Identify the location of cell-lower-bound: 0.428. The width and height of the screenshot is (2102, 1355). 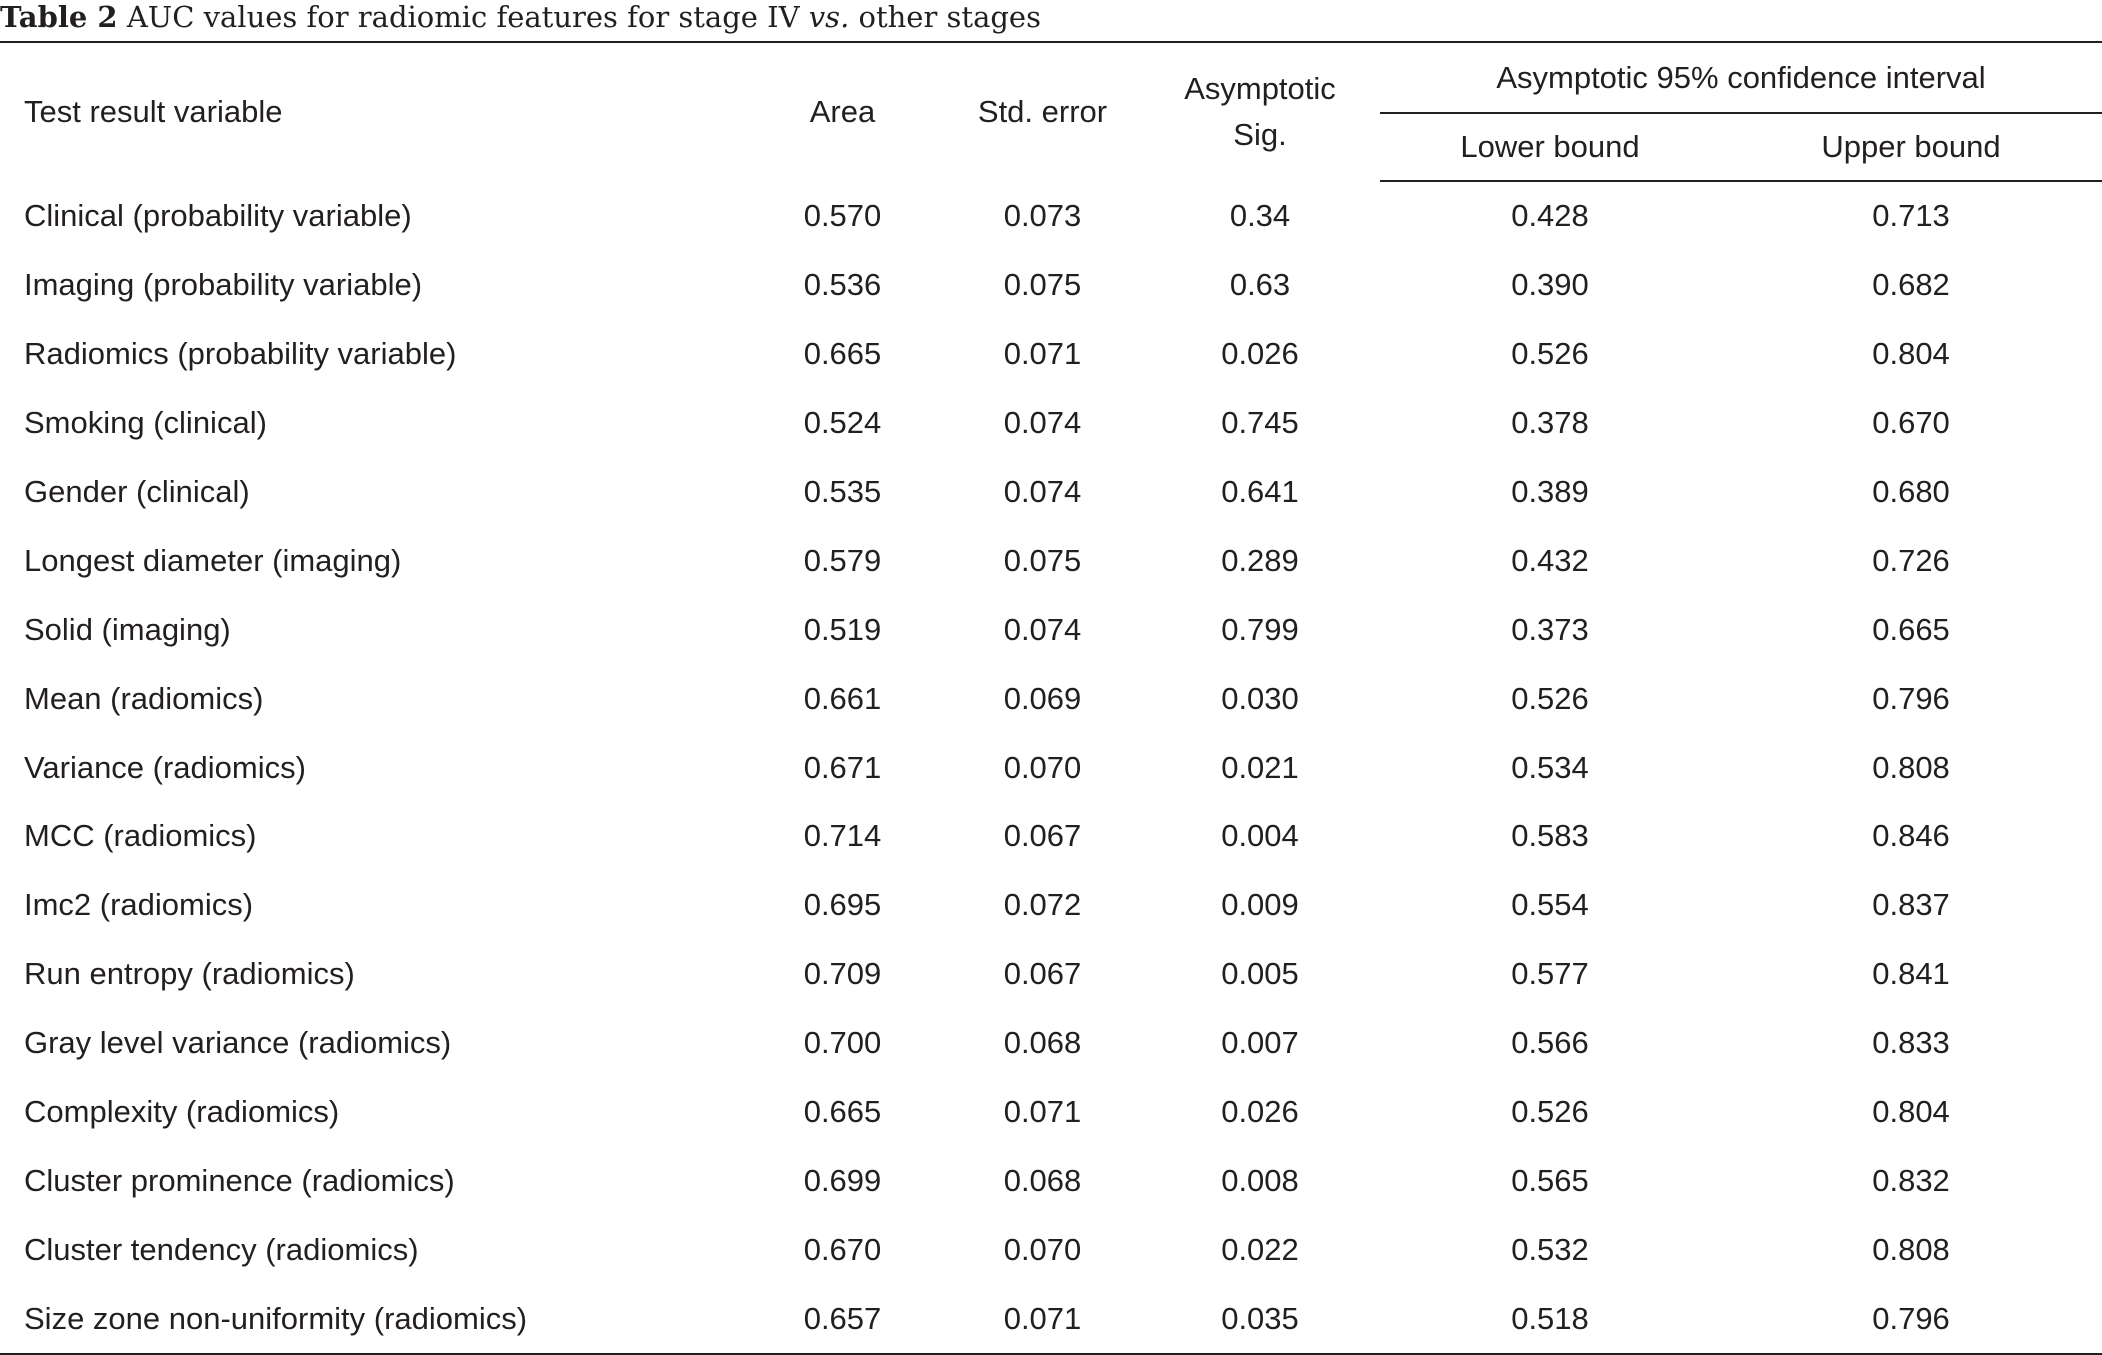
(1550, 216).